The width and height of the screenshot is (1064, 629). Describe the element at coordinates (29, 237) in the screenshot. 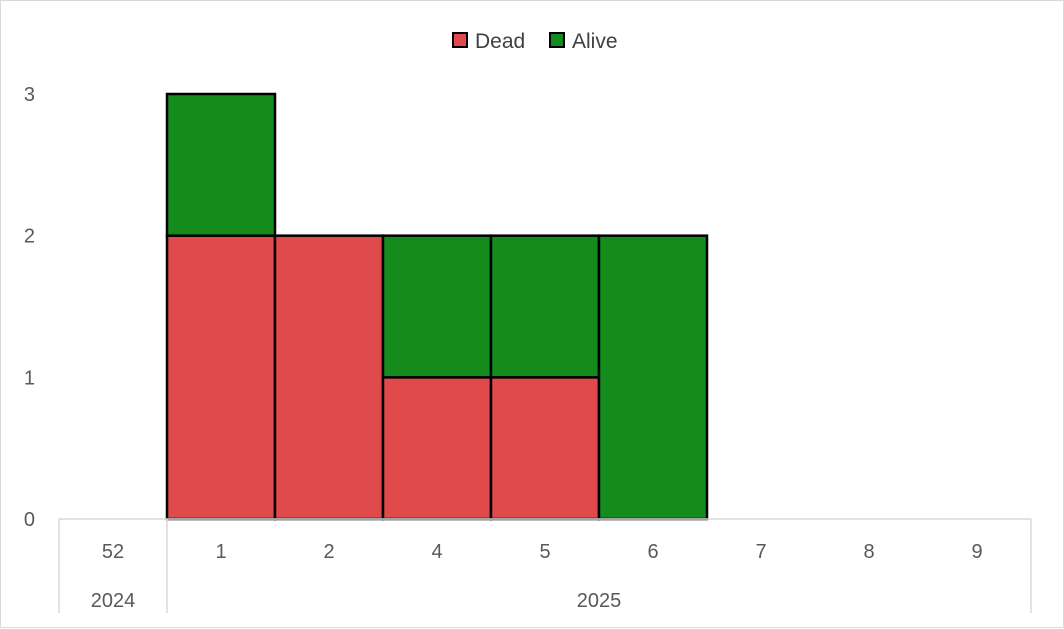

I see `y-tick-label: 2` at that location.